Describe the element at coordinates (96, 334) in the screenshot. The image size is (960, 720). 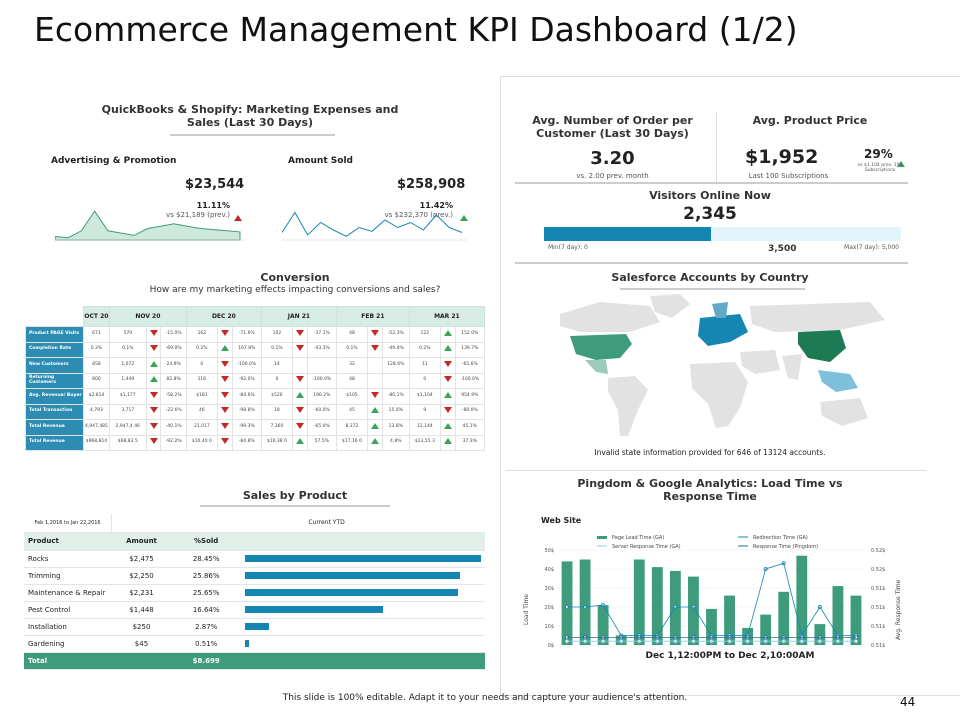
I see `conversion-cell: 671` at that location.